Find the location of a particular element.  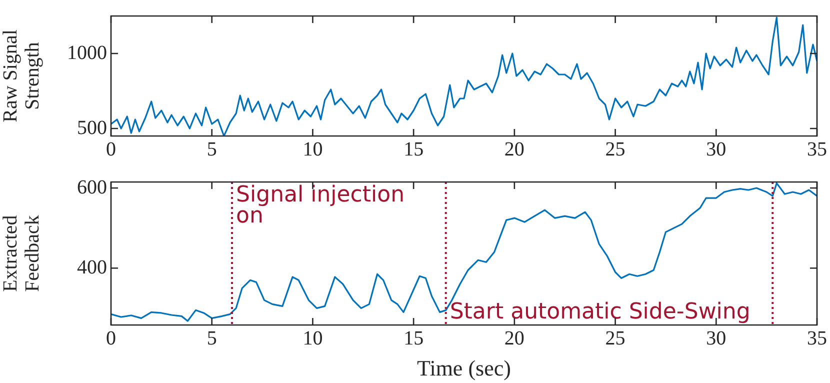

y-axis-title: Raw Signal Strength is located at coordinates (22, 75).